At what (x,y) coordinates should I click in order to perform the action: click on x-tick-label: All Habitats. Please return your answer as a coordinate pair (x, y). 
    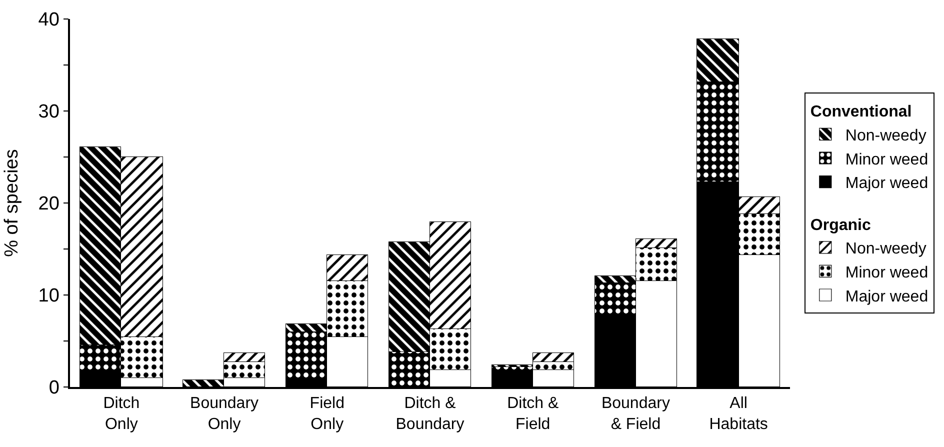
    Looking at the image, I should click on (738, 413).